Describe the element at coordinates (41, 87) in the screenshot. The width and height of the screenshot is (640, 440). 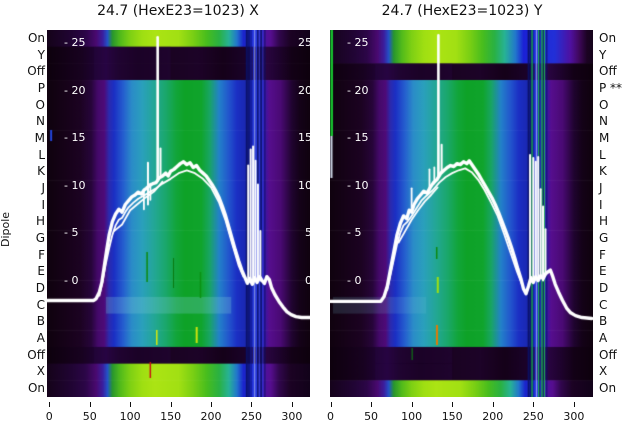
I see `dipole-row-label: P` at that location.